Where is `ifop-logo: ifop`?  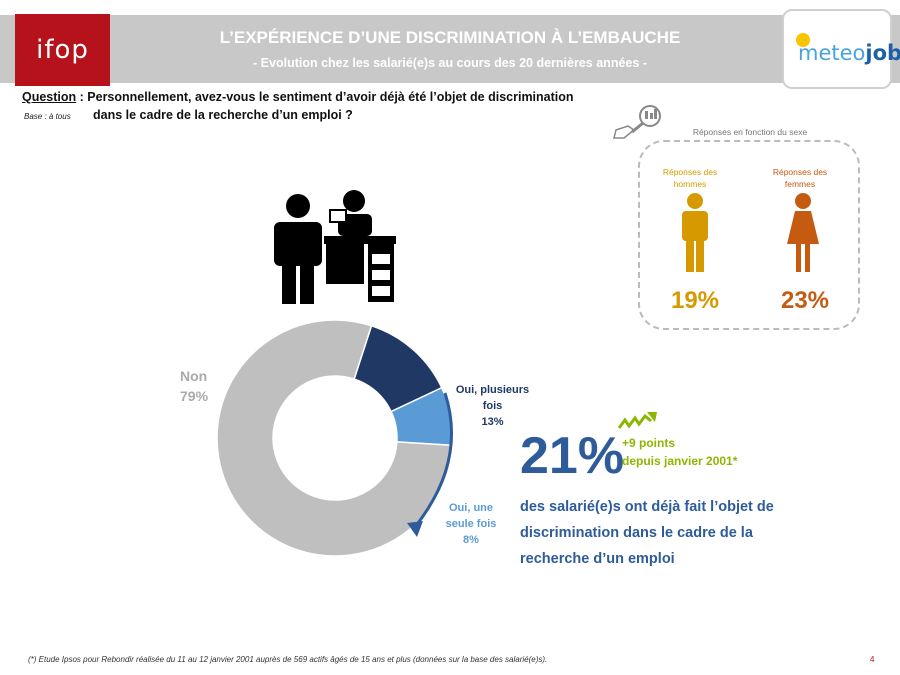
ifop-logo: ifop is located at coordinates (62, 50).